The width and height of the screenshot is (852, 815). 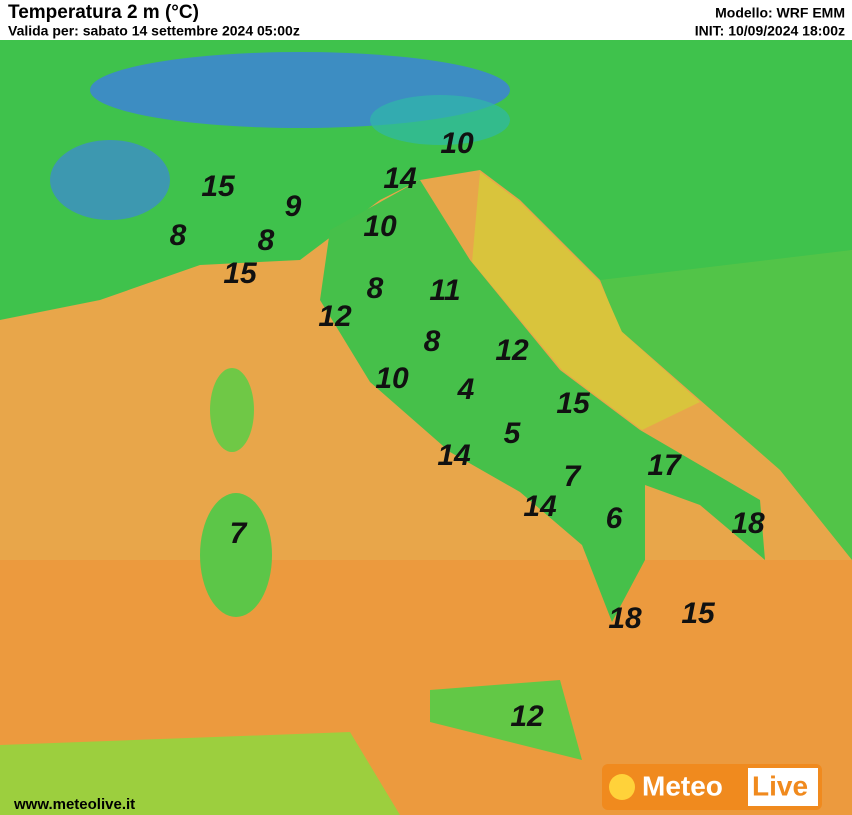 What do you see at coordinates (444, 290) in the screenshot?
I see `temperature-label: 11` at bounding box center [444, 290].